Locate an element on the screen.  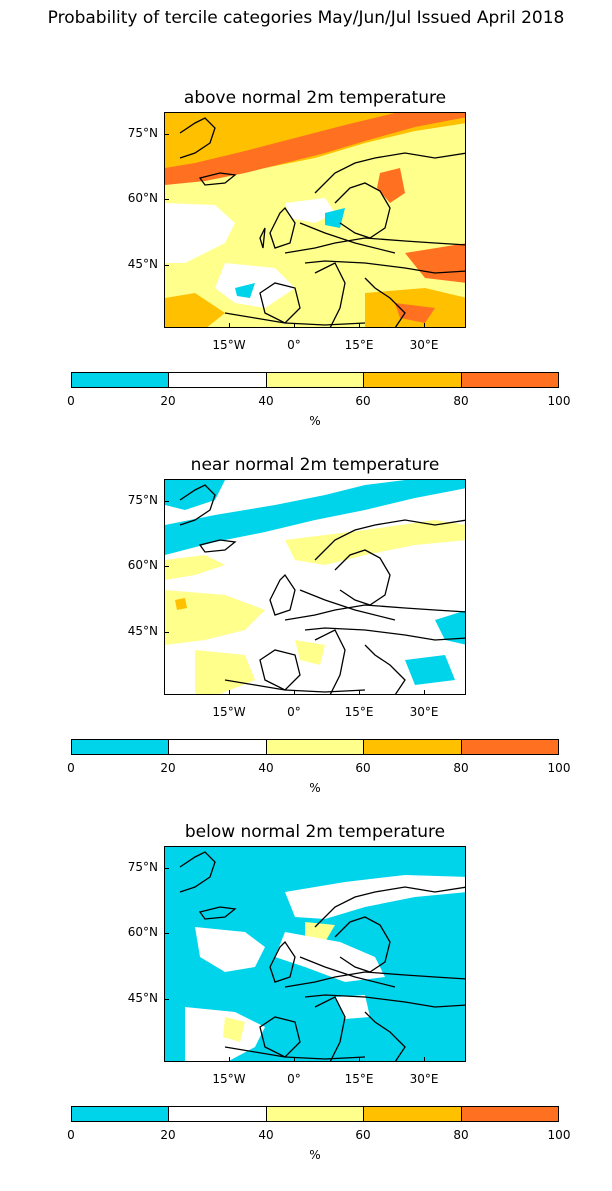
panel-title: below normal 2m temperature is located at coordinates (315, 832).